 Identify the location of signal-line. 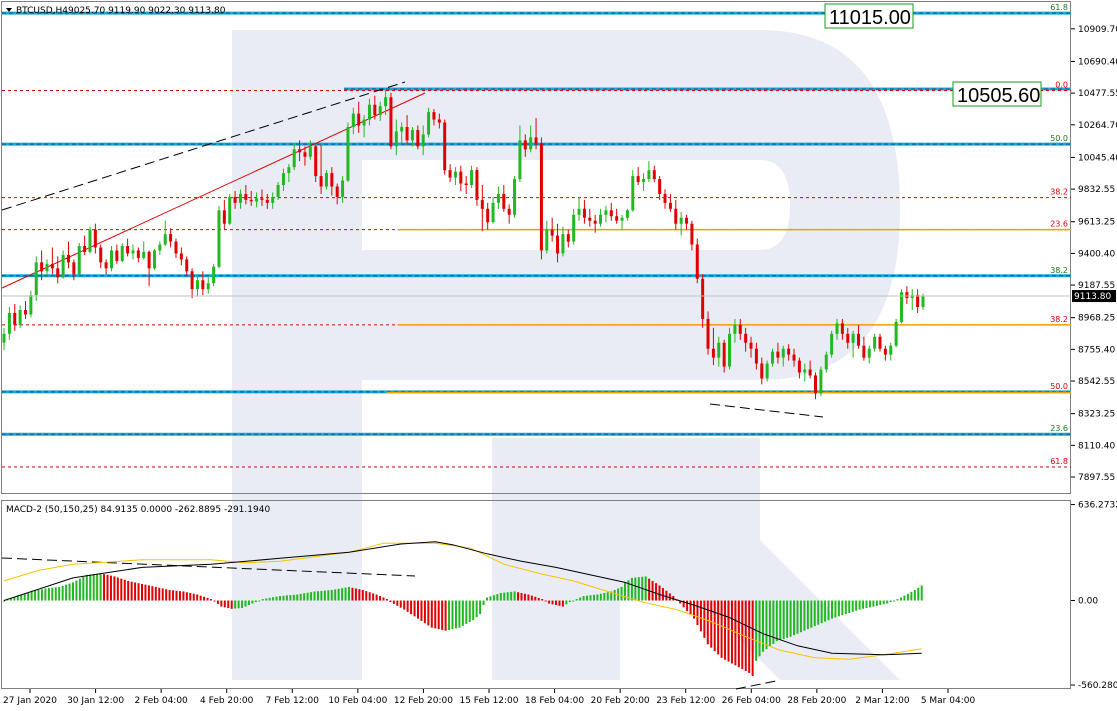
(462, 601).